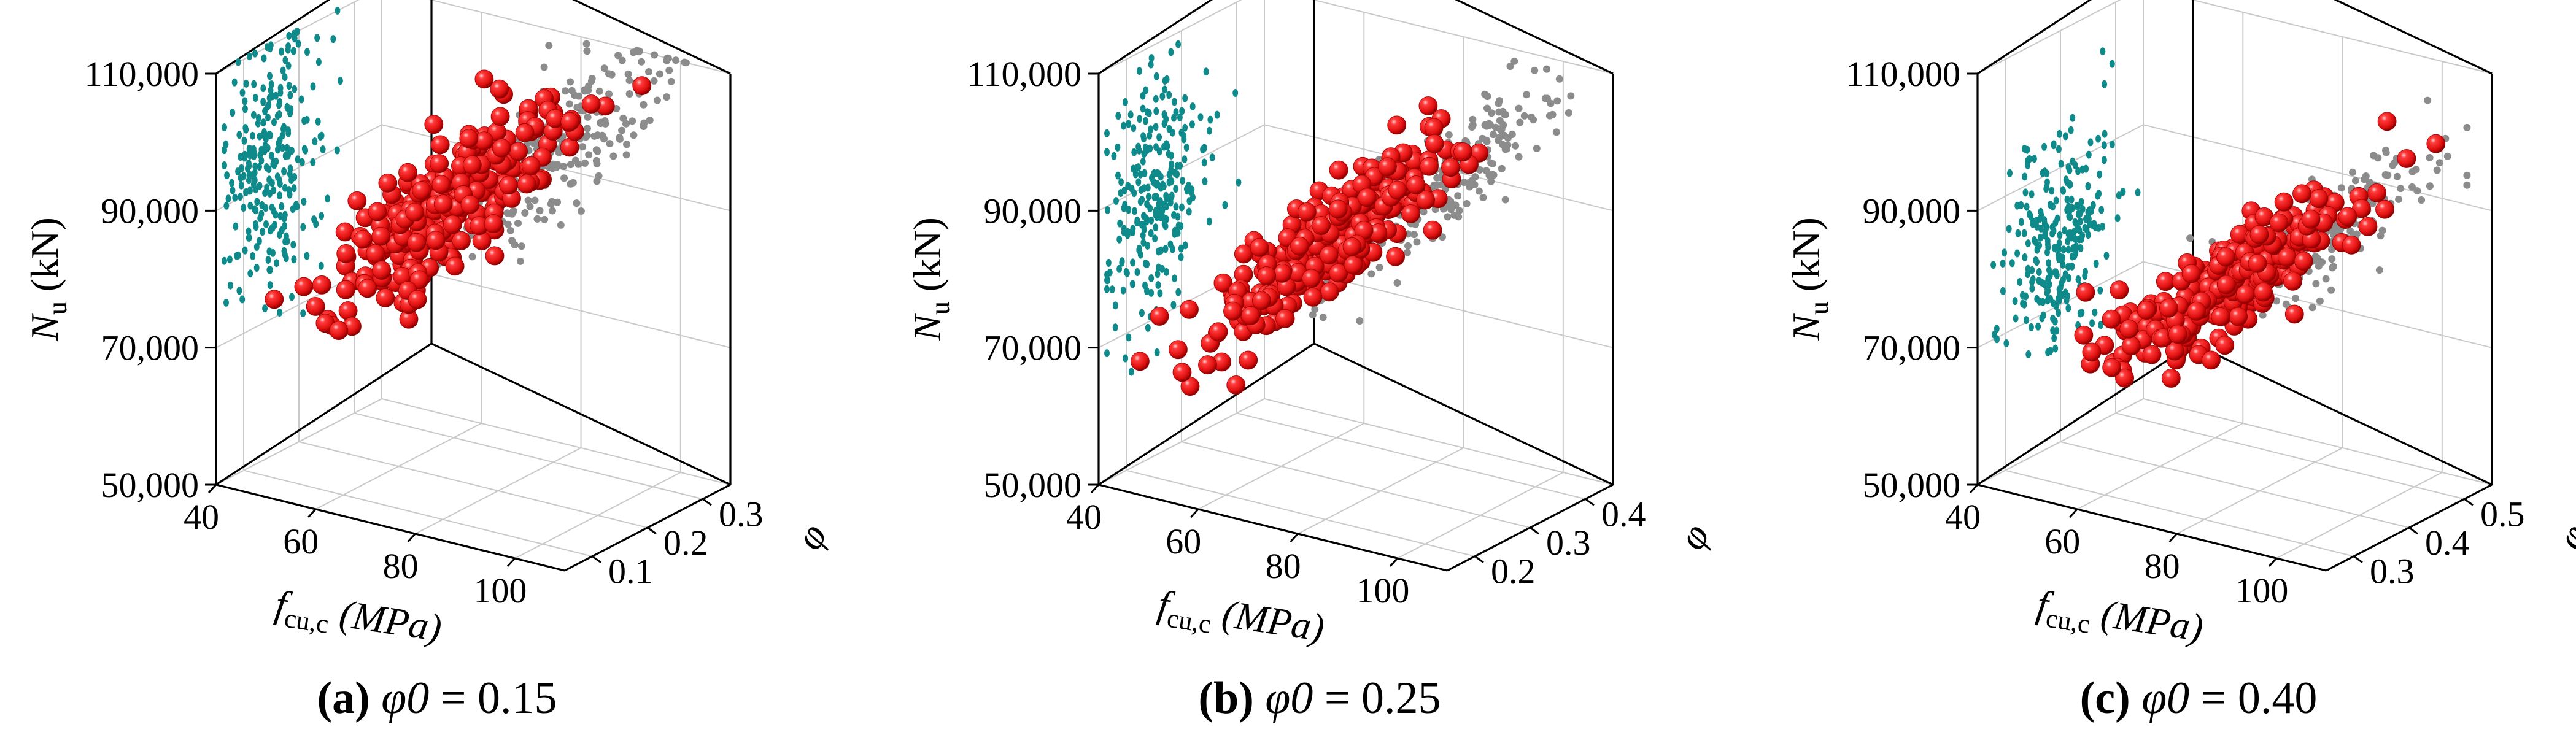 The width and height of the screenshot is (2576, 743). Describe the element at coordinates (1974, 488) in the screenshot. I see `x-tick` at that location.